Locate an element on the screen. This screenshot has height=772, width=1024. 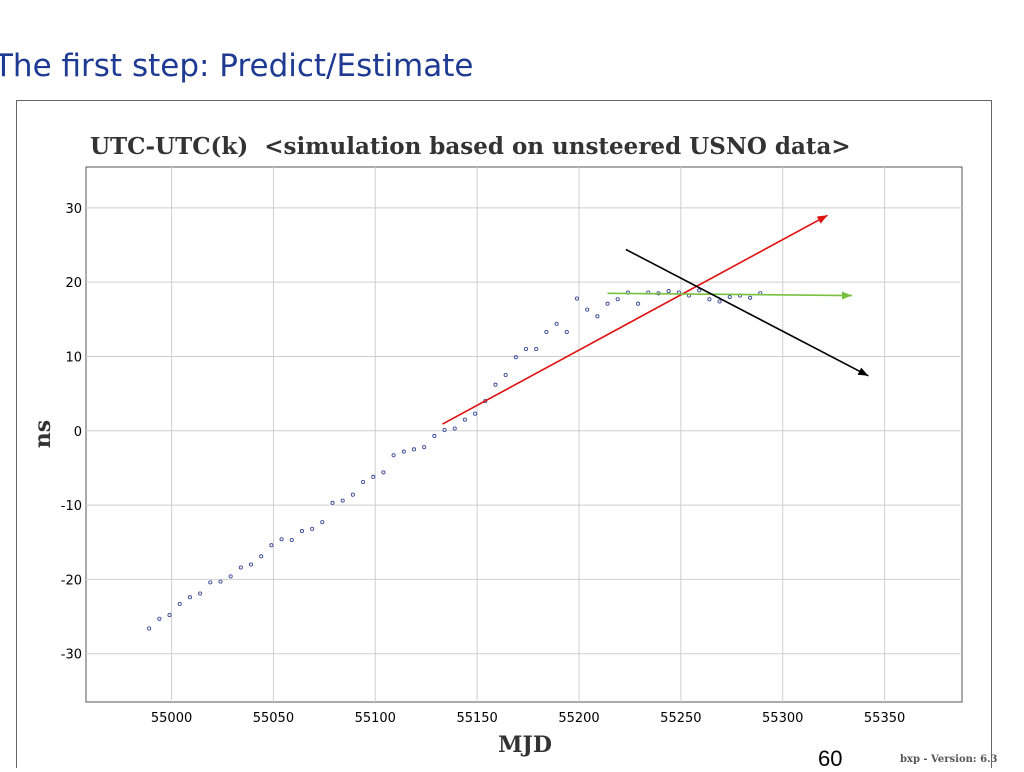
x-tick-label: 55100 is located at coordinates (375, 718).